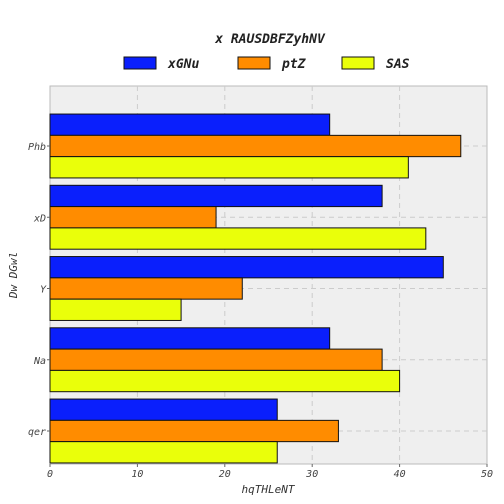 This screenshot has height=504, width=504. I want to click on y-axis-label: Dw DGwl, so click(13, 275).